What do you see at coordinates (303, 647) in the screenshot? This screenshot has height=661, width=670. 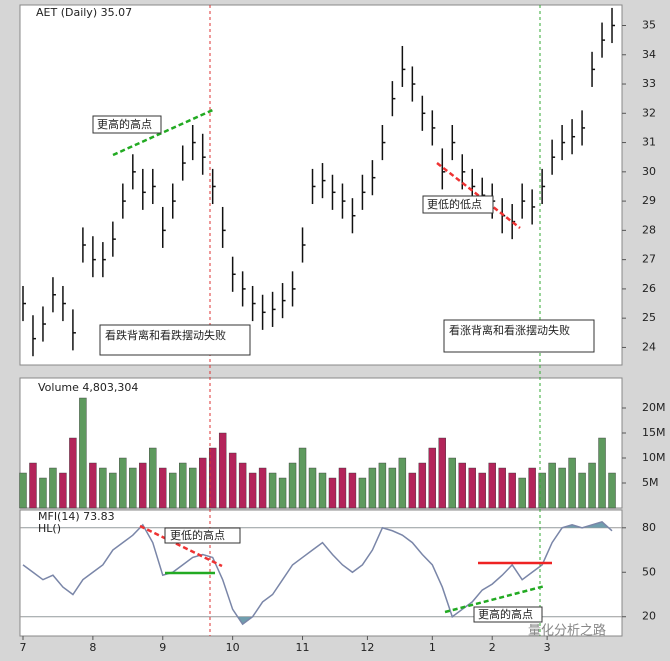 I see `x-tick-label: 11` at bounding box center [303, 647].